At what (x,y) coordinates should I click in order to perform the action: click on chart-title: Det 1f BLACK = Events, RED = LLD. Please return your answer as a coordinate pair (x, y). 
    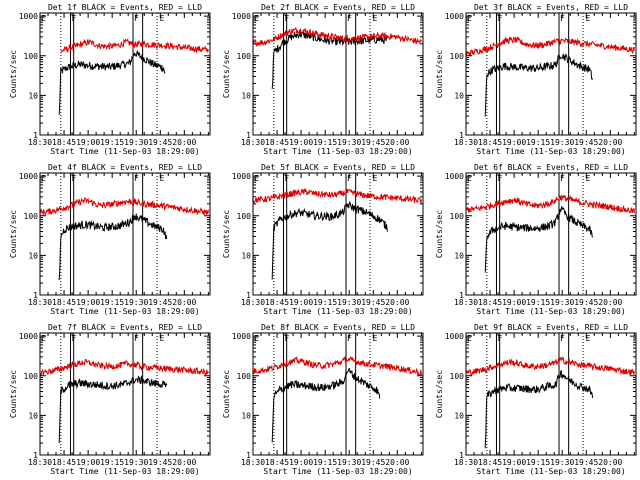
    Looking at the image, I should click on (125, 7).